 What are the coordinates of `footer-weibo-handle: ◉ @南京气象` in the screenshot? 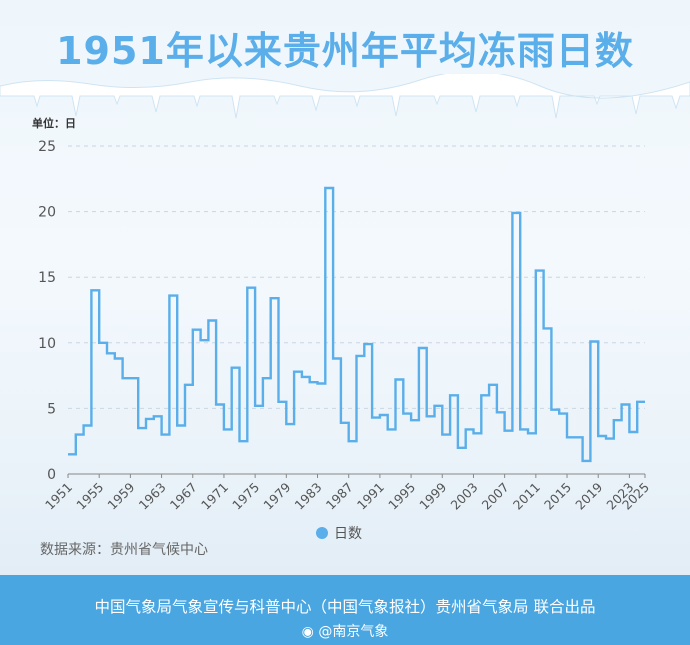 It's located at (345, 631).